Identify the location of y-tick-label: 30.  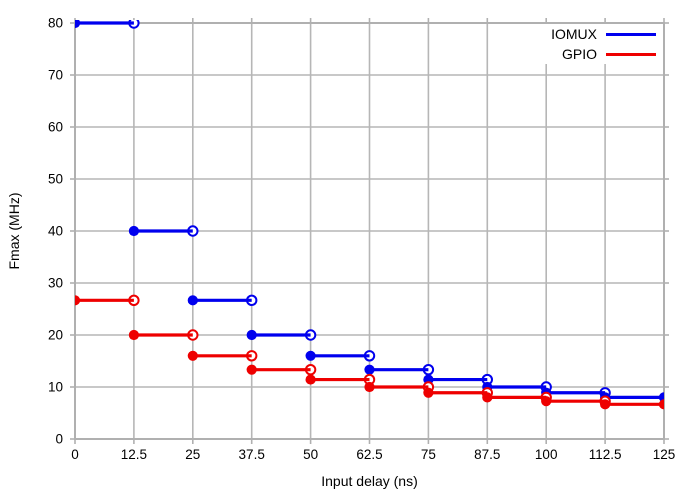
(55, 283).